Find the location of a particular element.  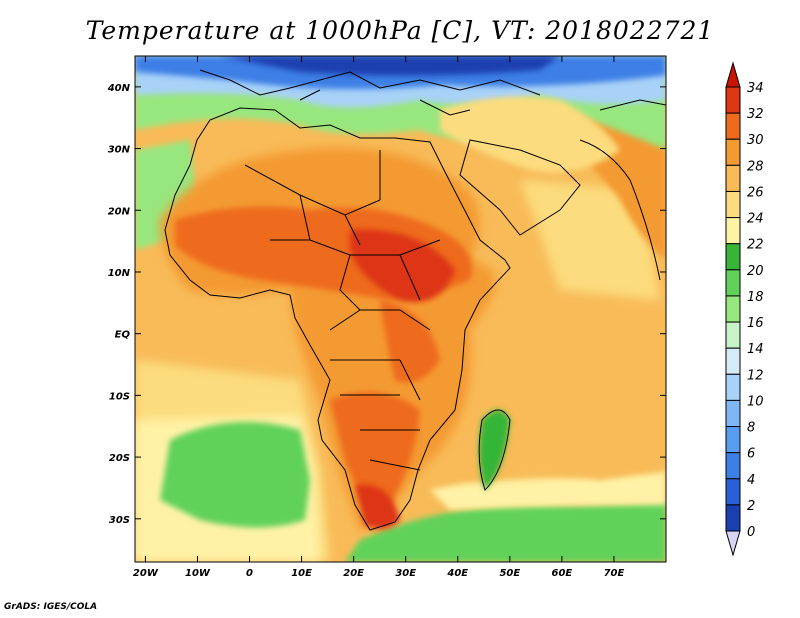

colorbar-label: 20 is located at coordinates (755, 271).